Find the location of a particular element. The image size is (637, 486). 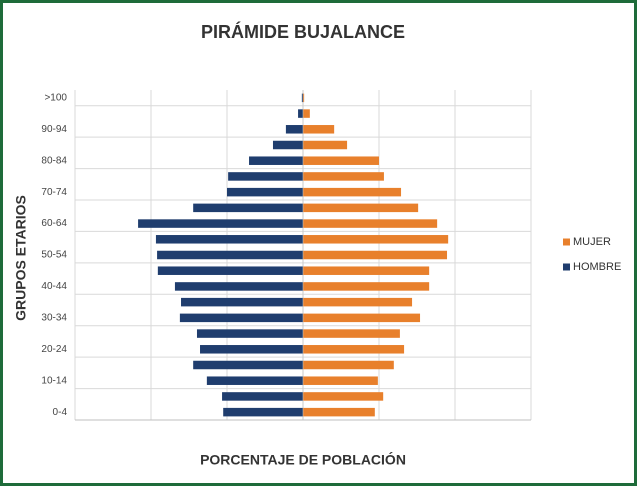

y-tick-label: 40-44 is located at coordinates (54, 286).